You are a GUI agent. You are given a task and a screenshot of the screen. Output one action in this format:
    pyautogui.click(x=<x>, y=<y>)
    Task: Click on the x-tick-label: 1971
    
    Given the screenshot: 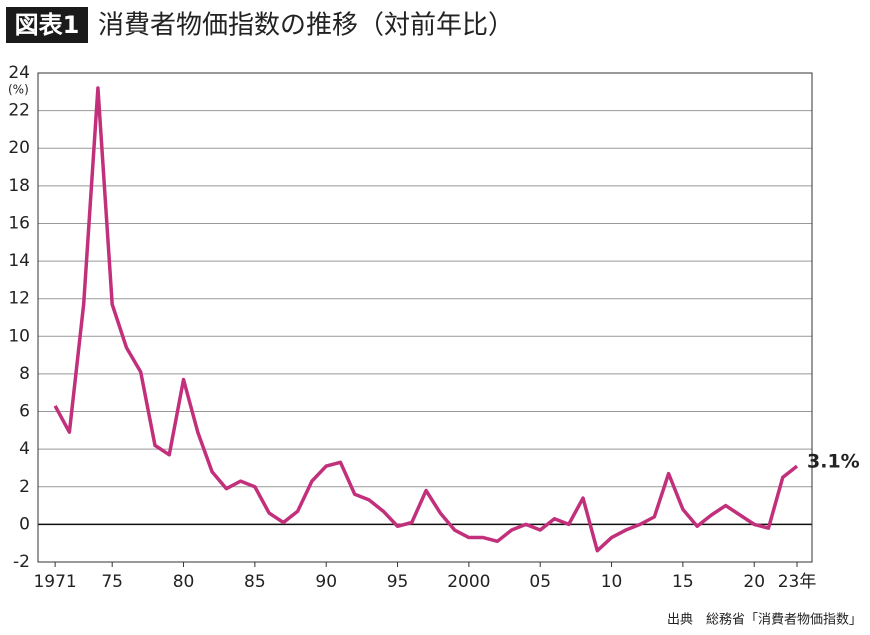 What is the action you would take?
    pyautogui.click(x=54, y=582)
    